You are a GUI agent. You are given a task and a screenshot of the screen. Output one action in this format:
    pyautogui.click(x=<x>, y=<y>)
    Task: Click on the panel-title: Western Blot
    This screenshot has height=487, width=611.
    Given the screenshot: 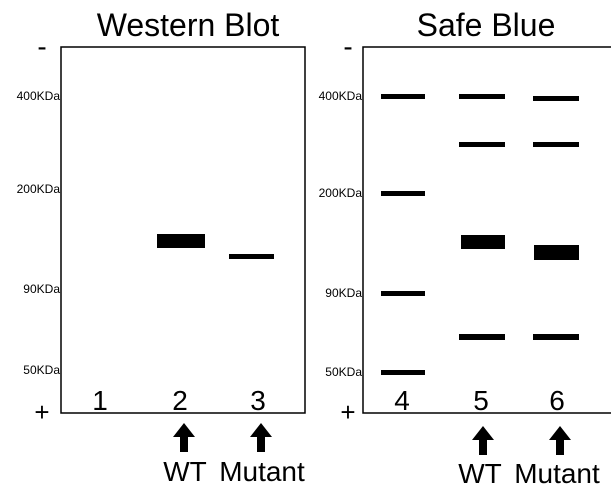 What is the action you would take?
    pyautogui.click(x=188, y=25)
    